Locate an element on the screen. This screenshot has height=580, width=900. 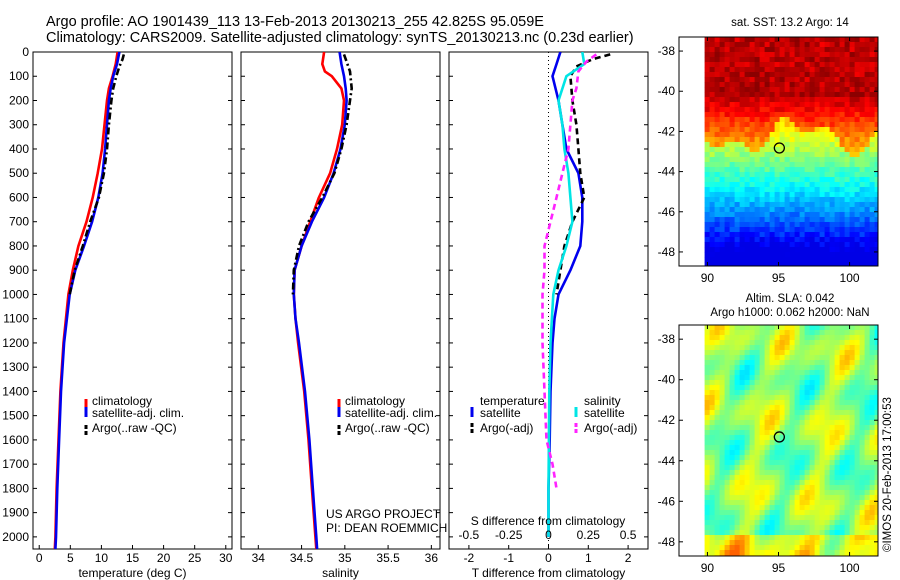
series-salinity-satellite is located at coordinates (566, 294).